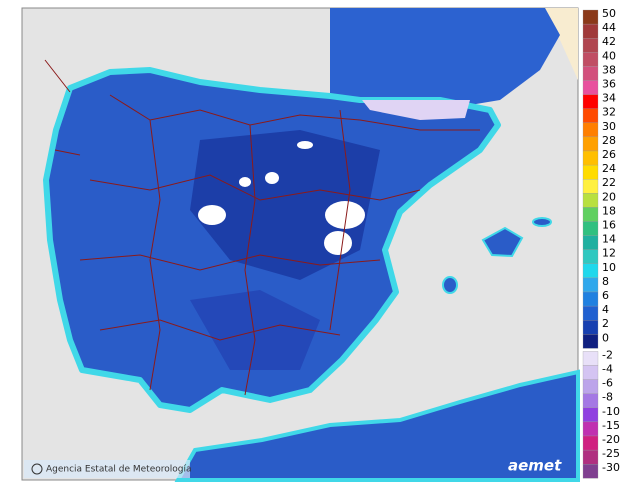 The height and width of the screenshot is (504, 630). Describe the element at coordinates (609, 196) in the screenshot. I see `legend-label: 20` at that location.